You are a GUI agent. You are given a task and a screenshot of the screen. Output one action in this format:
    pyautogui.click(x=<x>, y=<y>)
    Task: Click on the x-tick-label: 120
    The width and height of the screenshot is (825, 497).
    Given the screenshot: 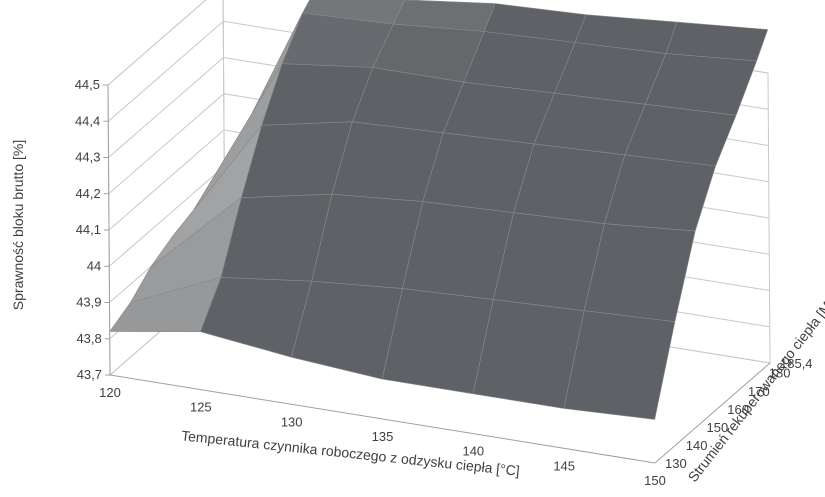 What is the action you would take?
    pyautogui.click(x=110, y=392)
    